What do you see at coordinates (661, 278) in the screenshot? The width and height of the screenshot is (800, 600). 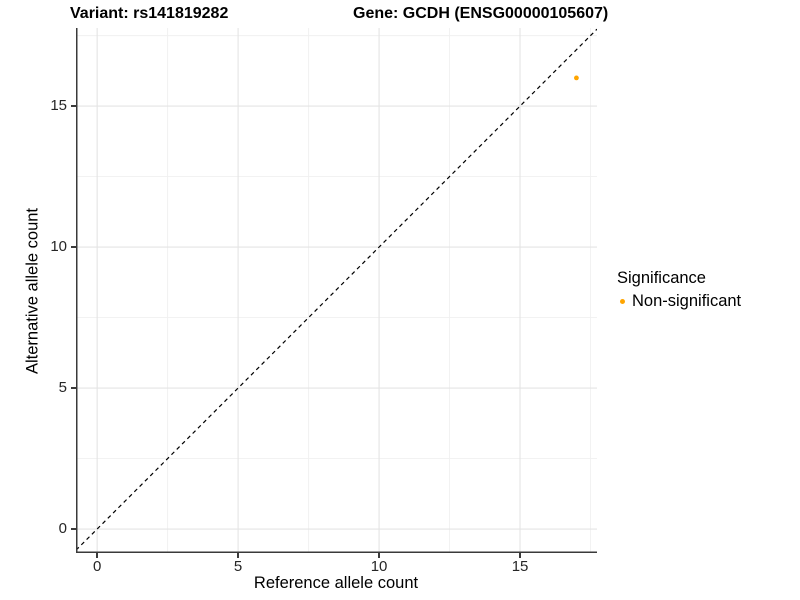 I see `legend-title: Significance` at bounding box center [661, 278].